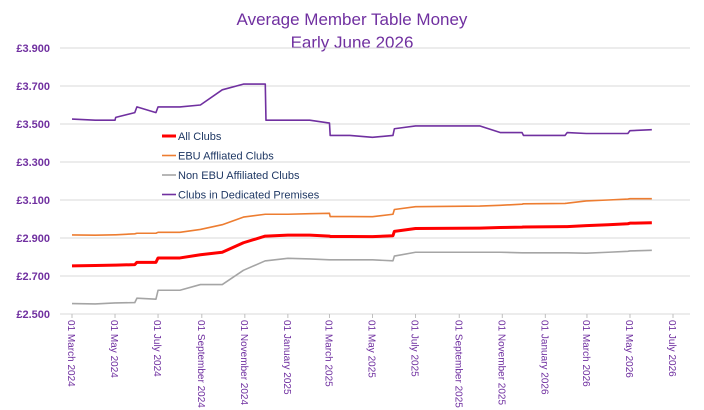 This screenshot has height=410, width=704. Describe the element at coordinates (33, 49) in the screenshot. I see `y-tick-label: £3.900` at that location.